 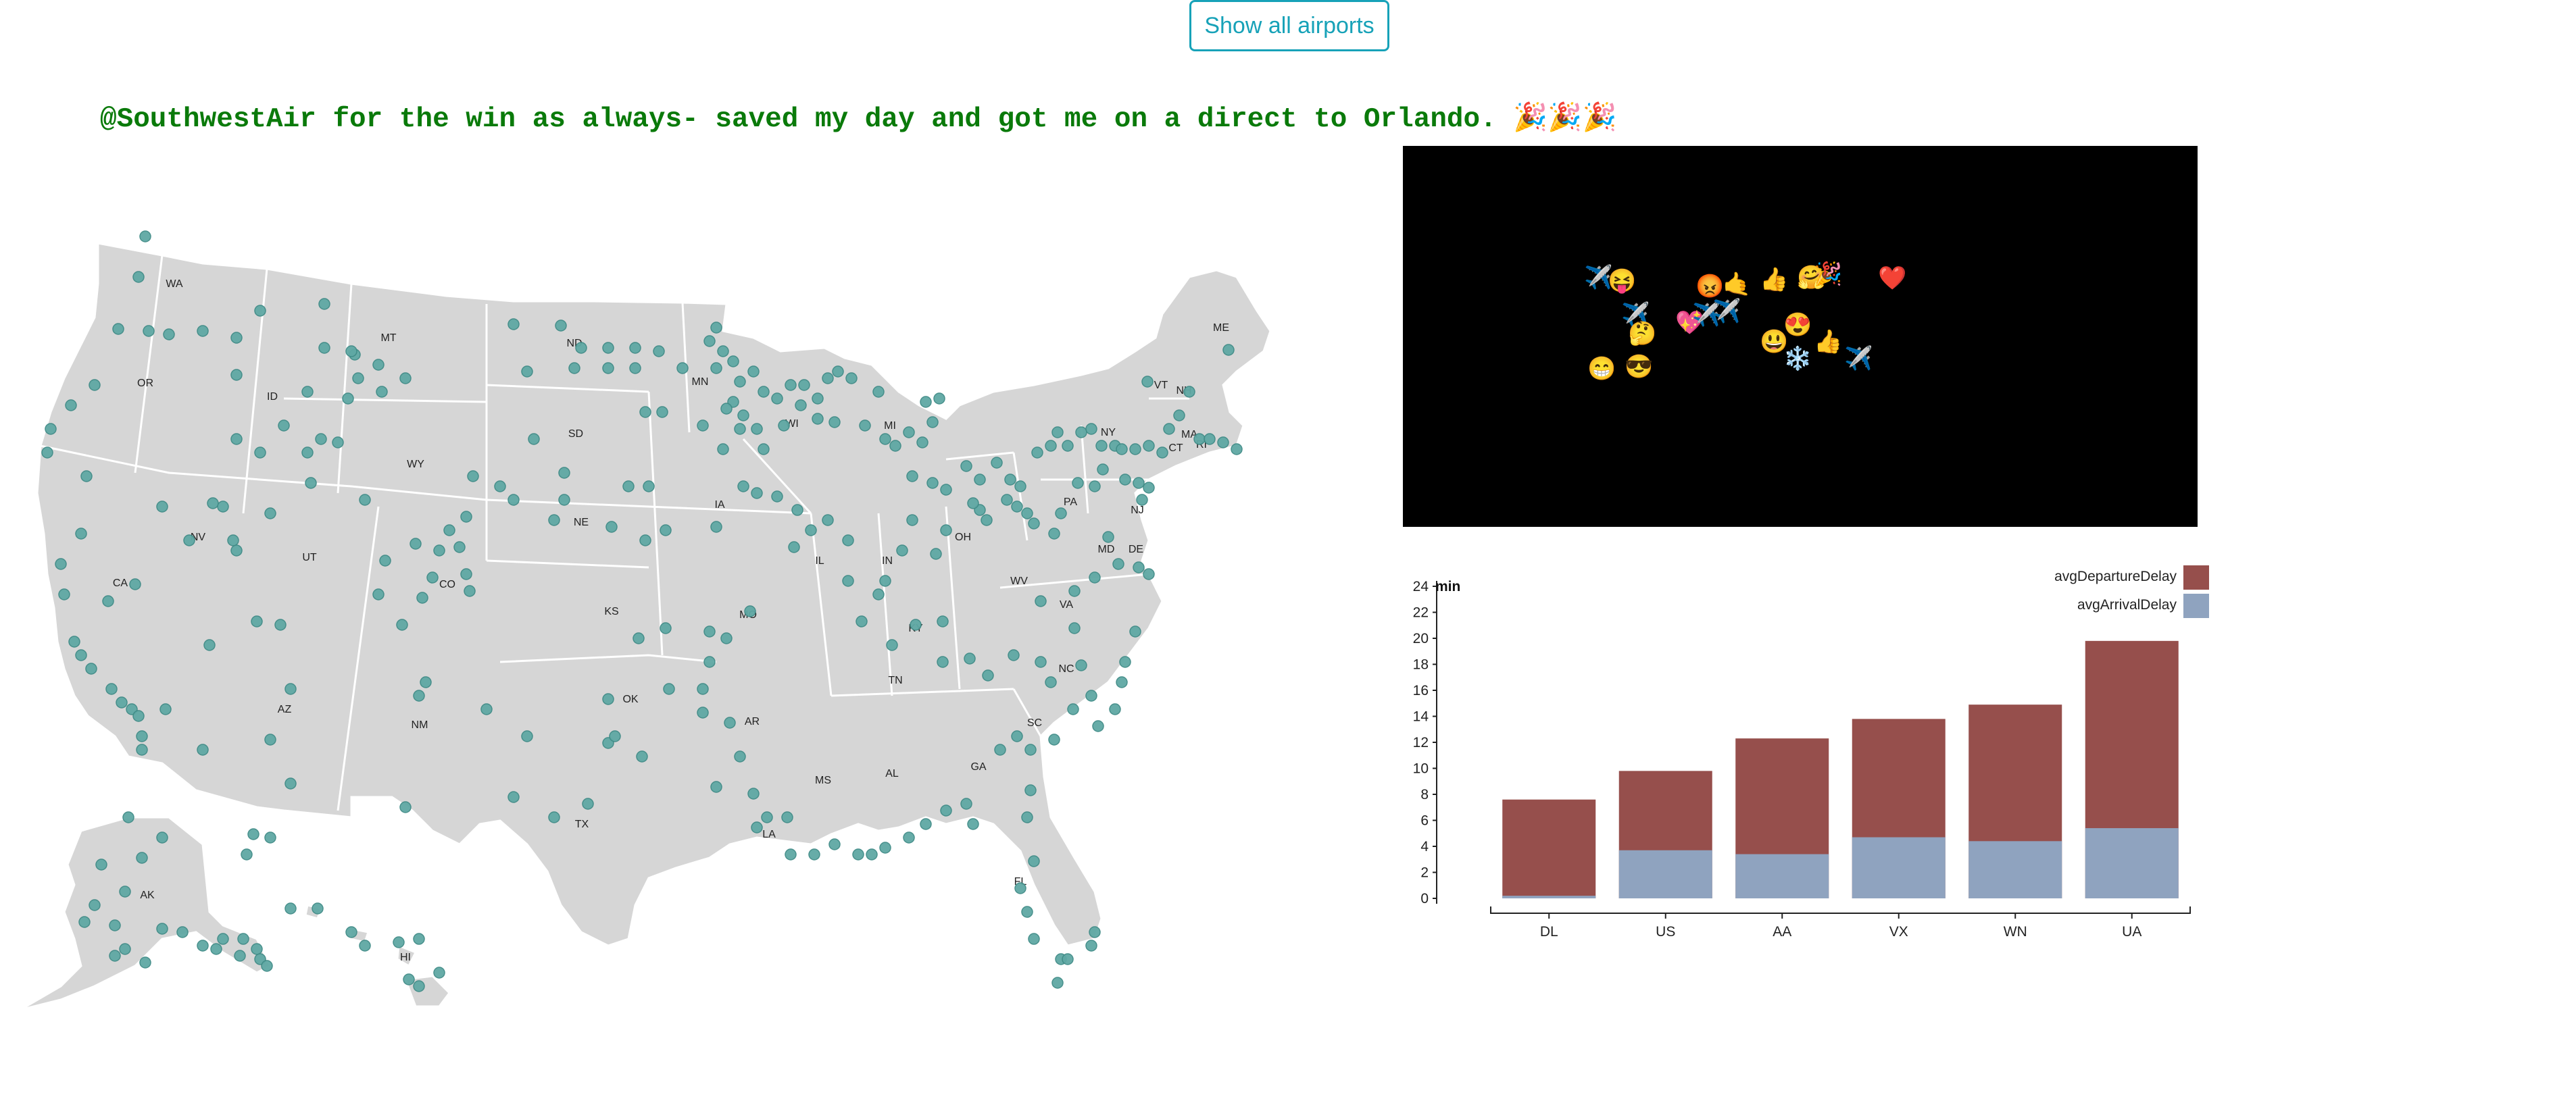 I want to click on bar-avgArrivalDelay-VX, so click(x=1899, y=867).